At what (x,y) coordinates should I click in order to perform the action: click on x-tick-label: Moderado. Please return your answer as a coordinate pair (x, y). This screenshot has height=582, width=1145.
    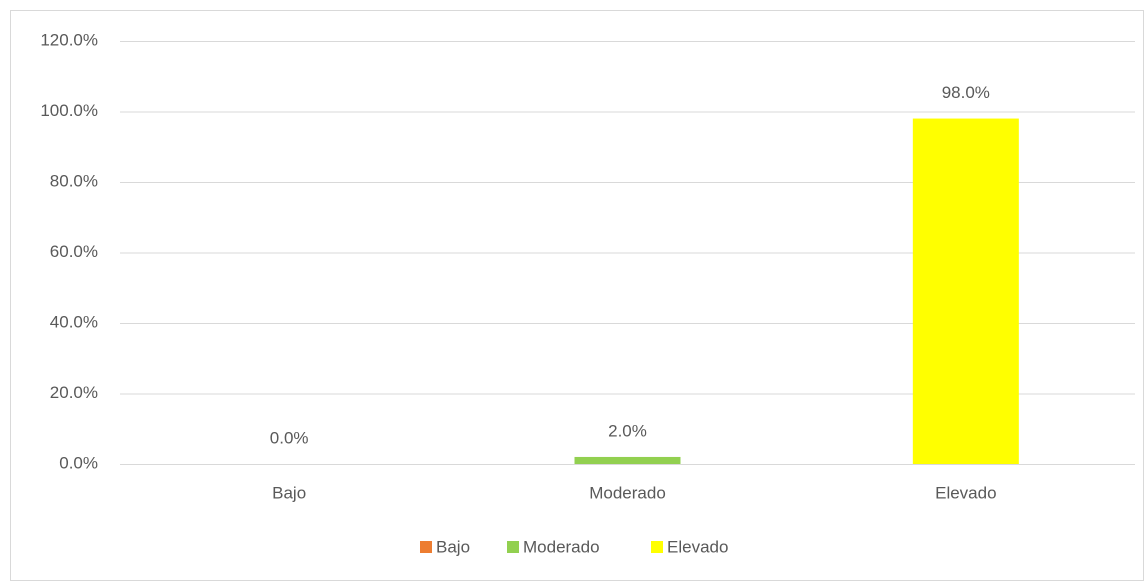
    Looking at the image, I should click on (627, 492).